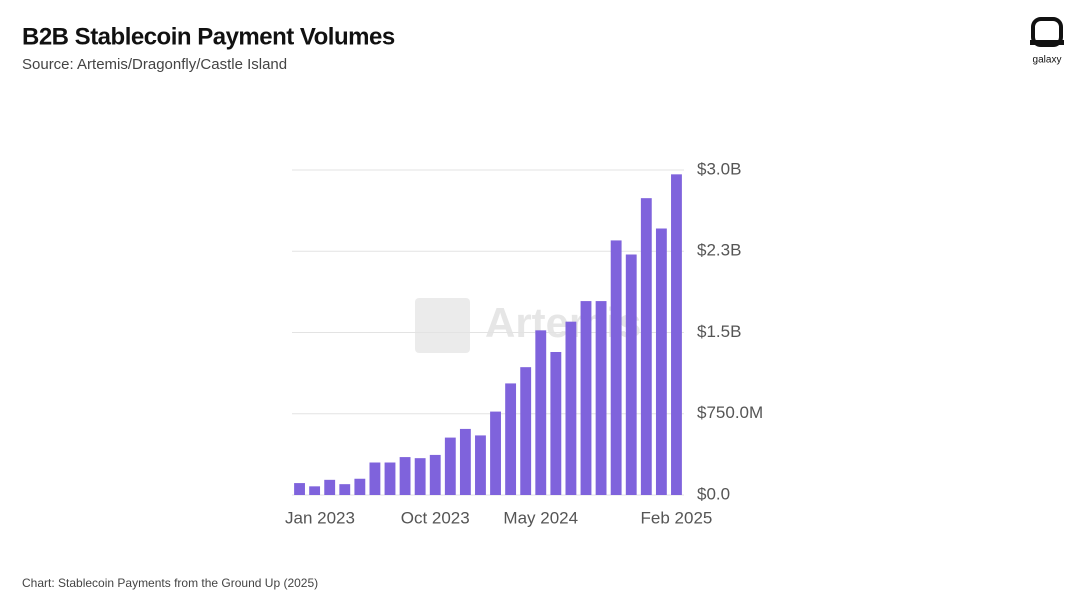 The image size is (1080, 606). What do you see at coordinates (154, 64) in the screenshot?
I see `chart-subtitle: Source: Artemis/Dragonfly/Castle Island` at bounding box center [154, 64].